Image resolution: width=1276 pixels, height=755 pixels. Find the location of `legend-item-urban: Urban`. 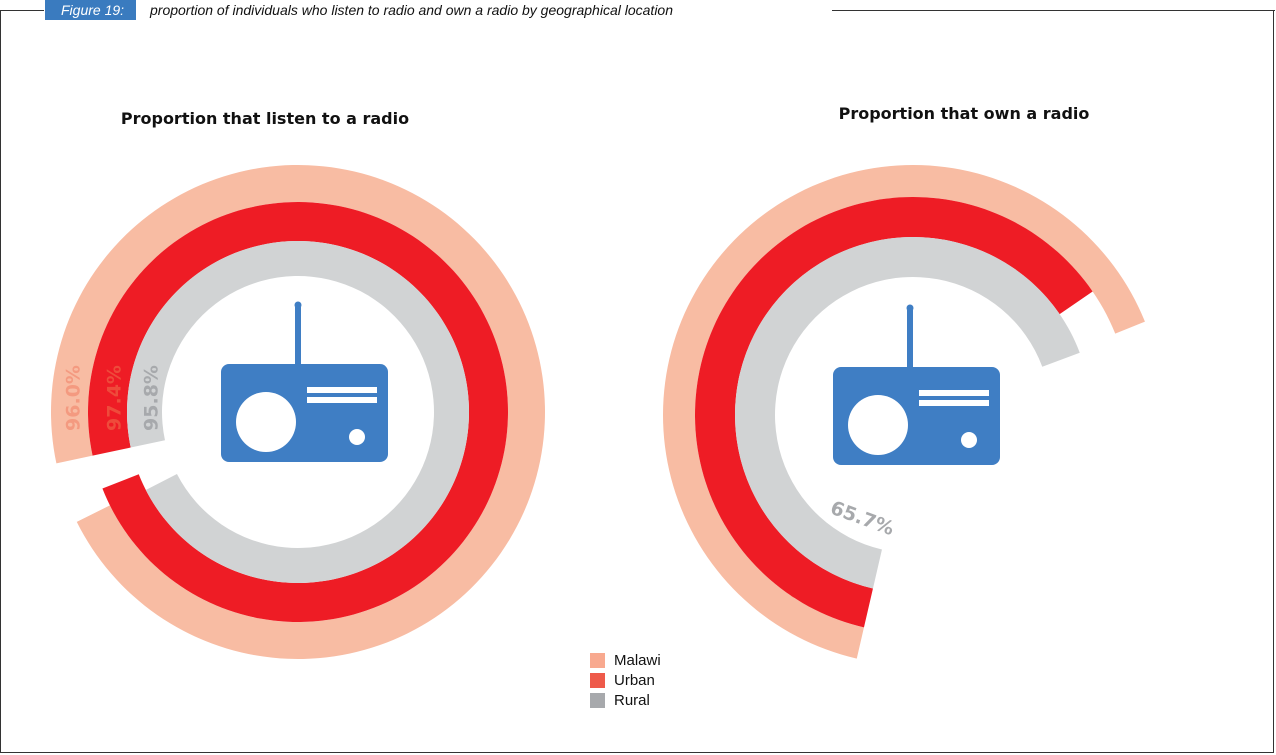

legend-item-urban: Urban is located at coordinates (625, 680).